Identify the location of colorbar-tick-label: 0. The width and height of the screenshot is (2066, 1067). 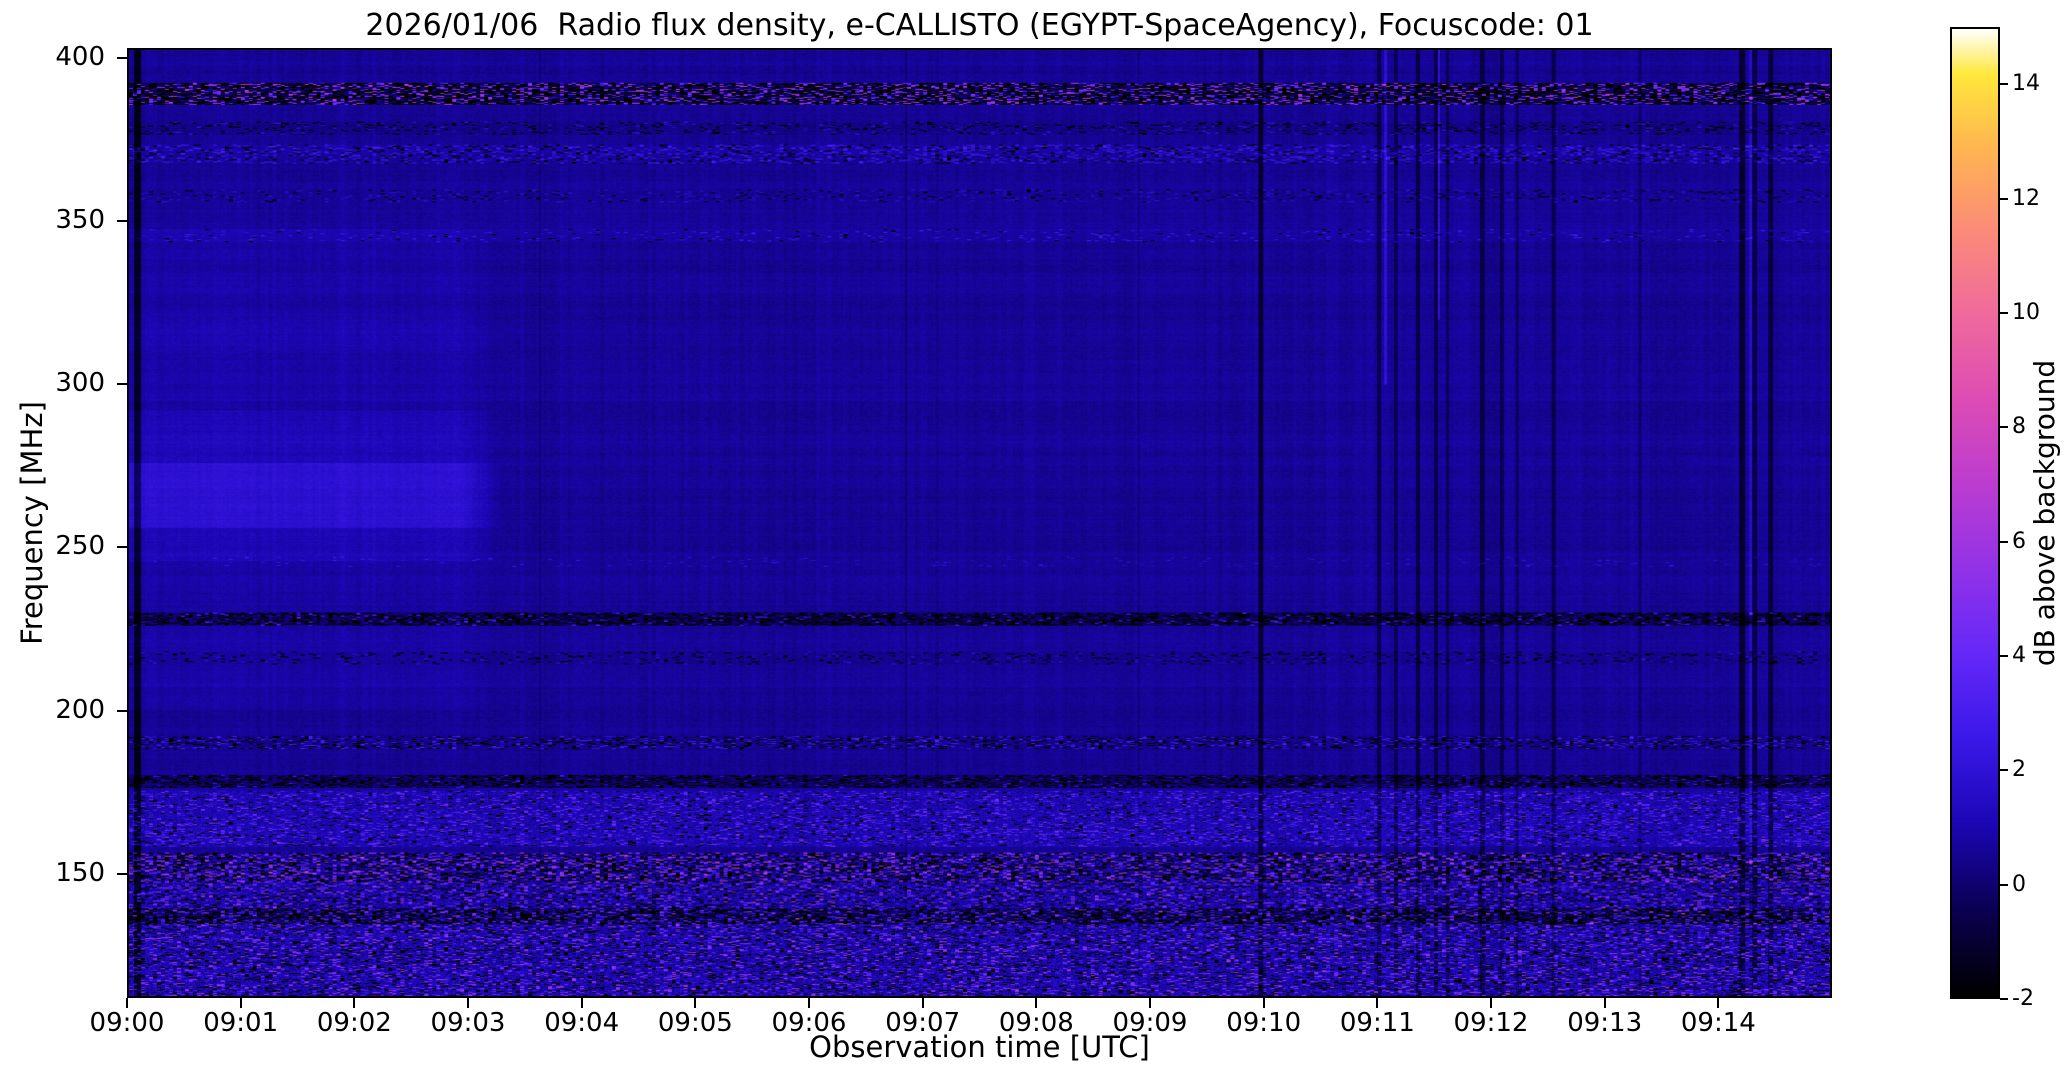
(2019, 884).